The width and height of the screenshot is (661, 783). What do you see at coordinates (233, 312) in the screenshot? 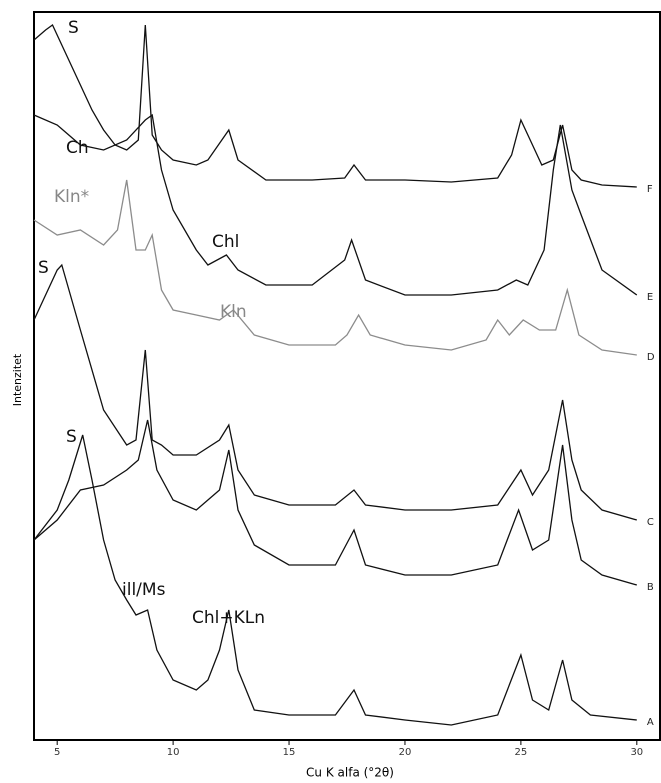
I see `annotation: Kln` at bounding box center [233, 312].